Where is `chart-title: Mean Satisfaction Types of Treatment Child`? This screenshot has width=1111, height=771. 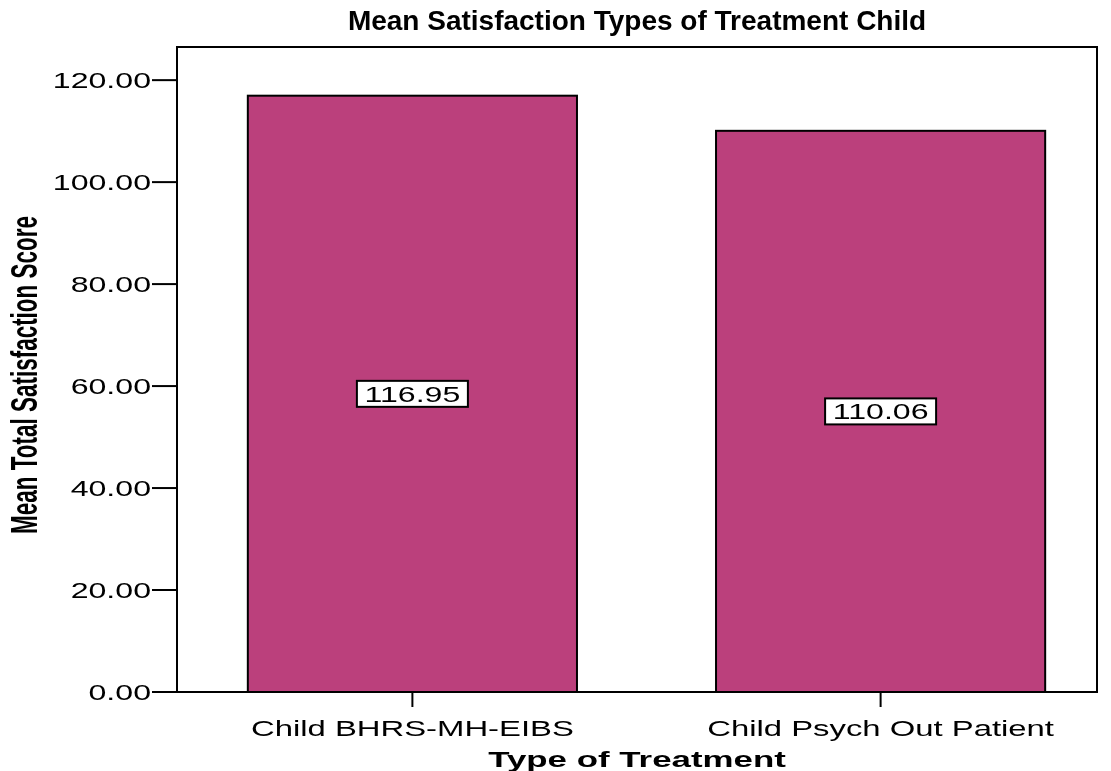
chart-title: Mean Satisfaction Types of Treatment Child is located at coordinates (637, 20).